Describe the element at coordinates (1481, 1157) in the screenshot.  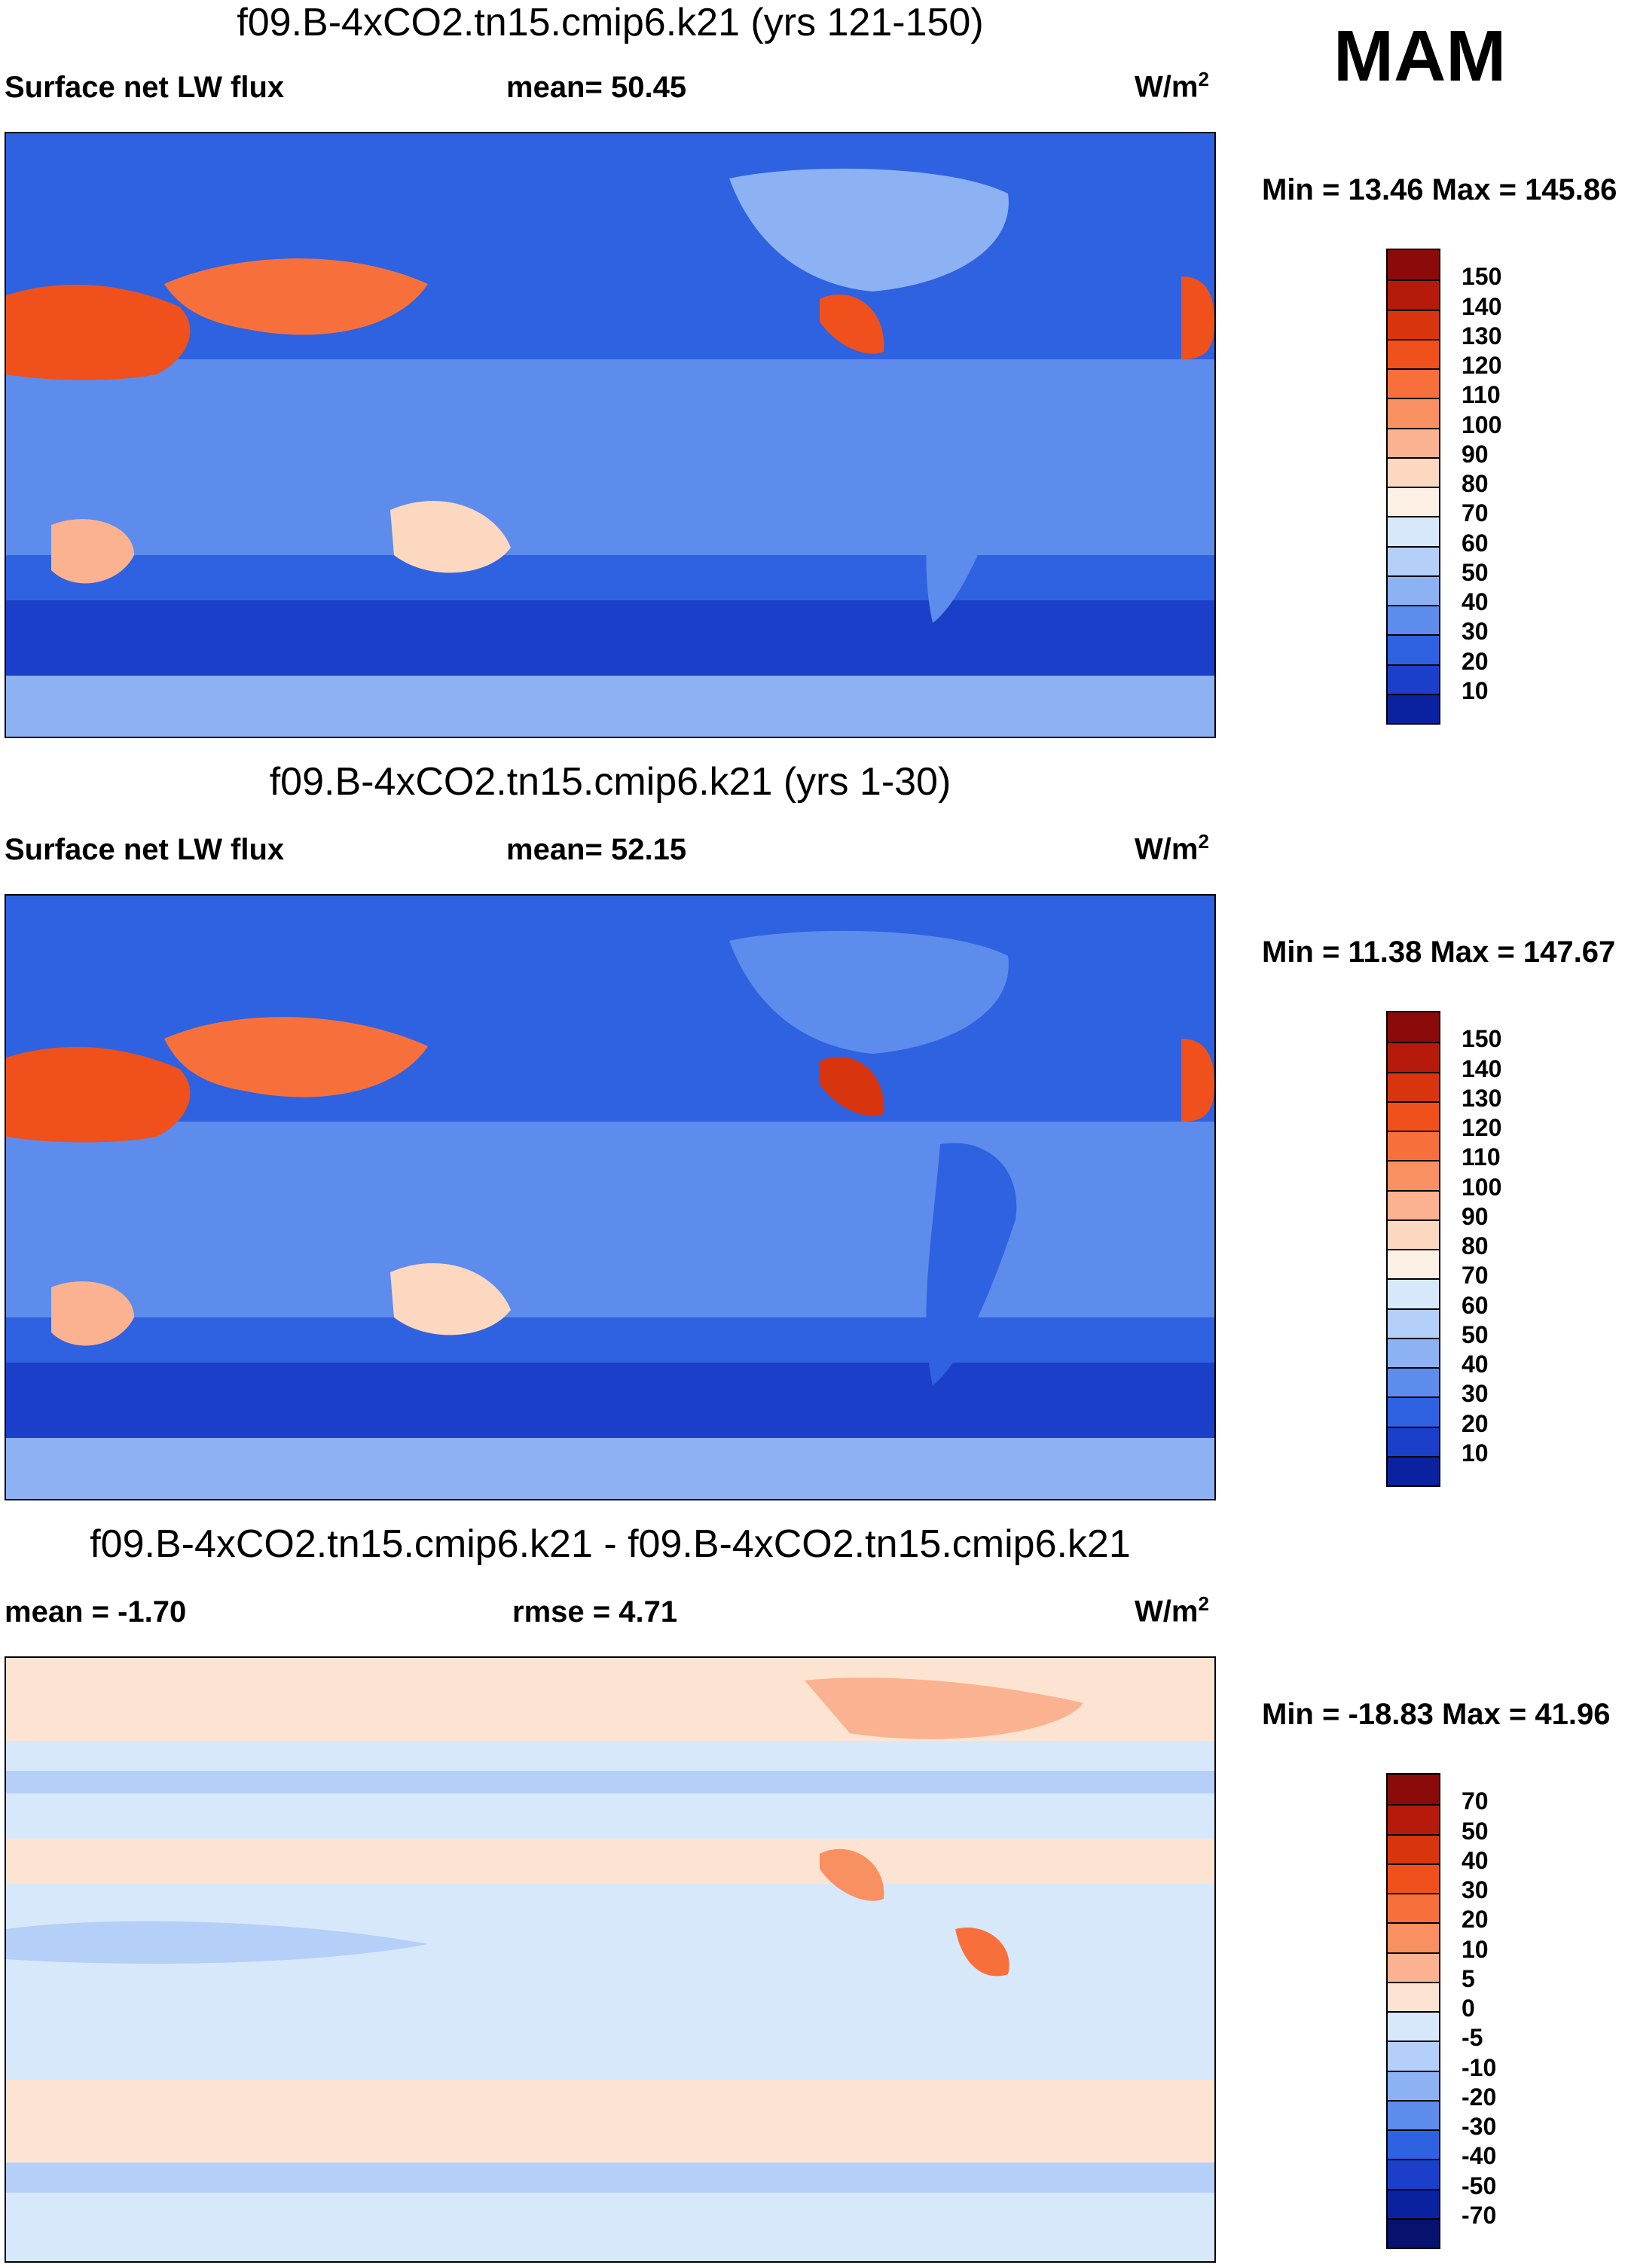
I see `colorbar-2-labels-tick: 110` at that location.